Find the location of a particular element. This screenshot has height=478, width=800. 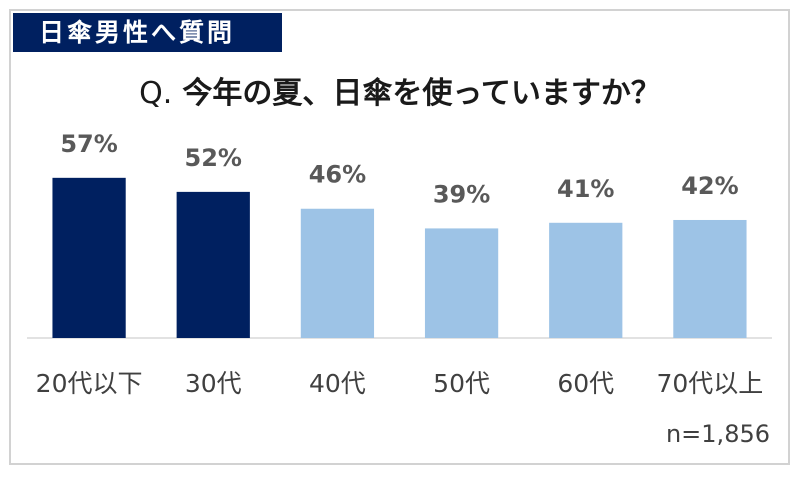

category-label-5: 60代 is located at coordinates (585, 383).